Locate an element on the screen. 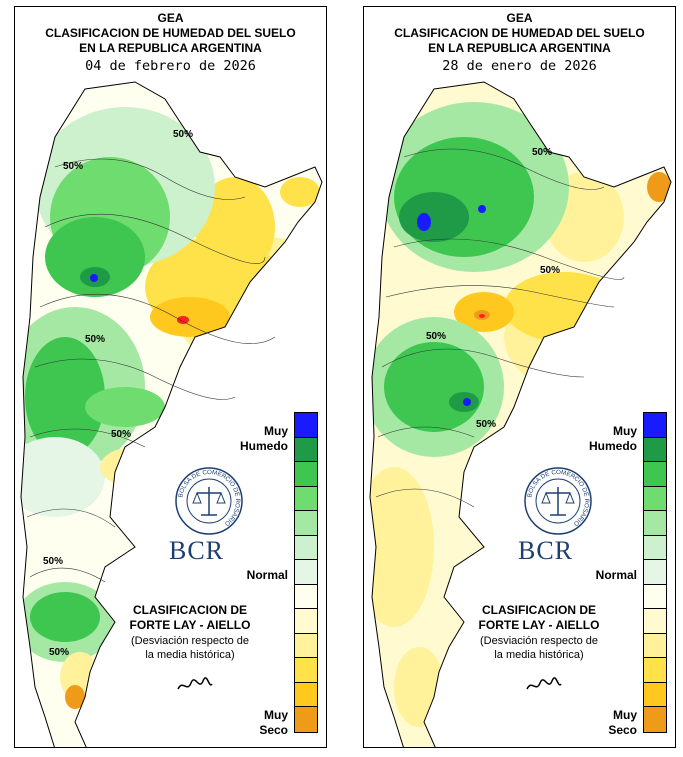  map-date: 04 de febrero de 2026 is located at coordinates (170, 66).